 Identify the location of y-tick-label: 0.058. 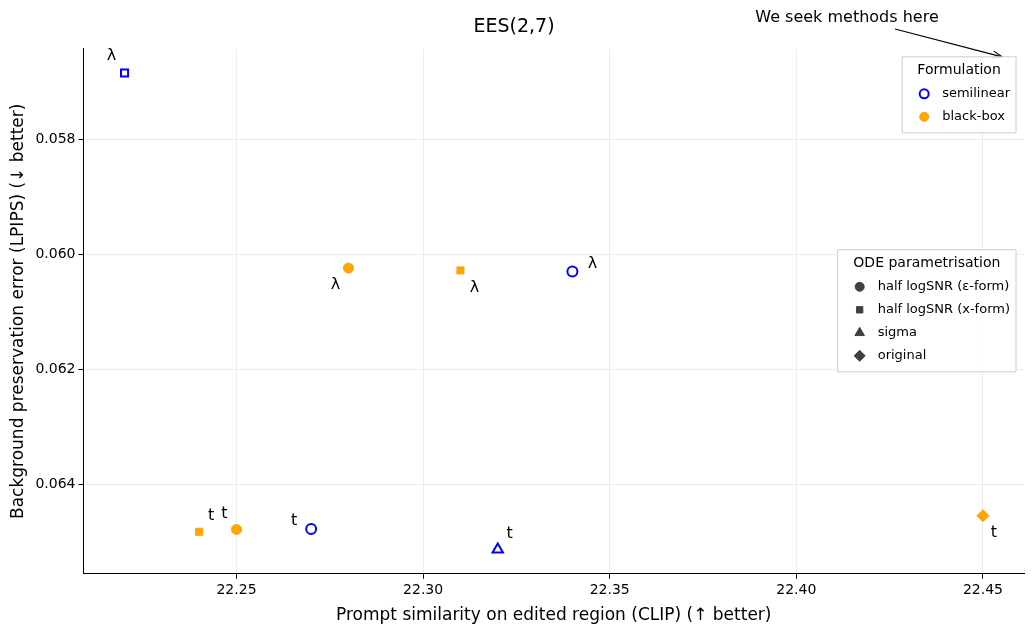
(55, 137).